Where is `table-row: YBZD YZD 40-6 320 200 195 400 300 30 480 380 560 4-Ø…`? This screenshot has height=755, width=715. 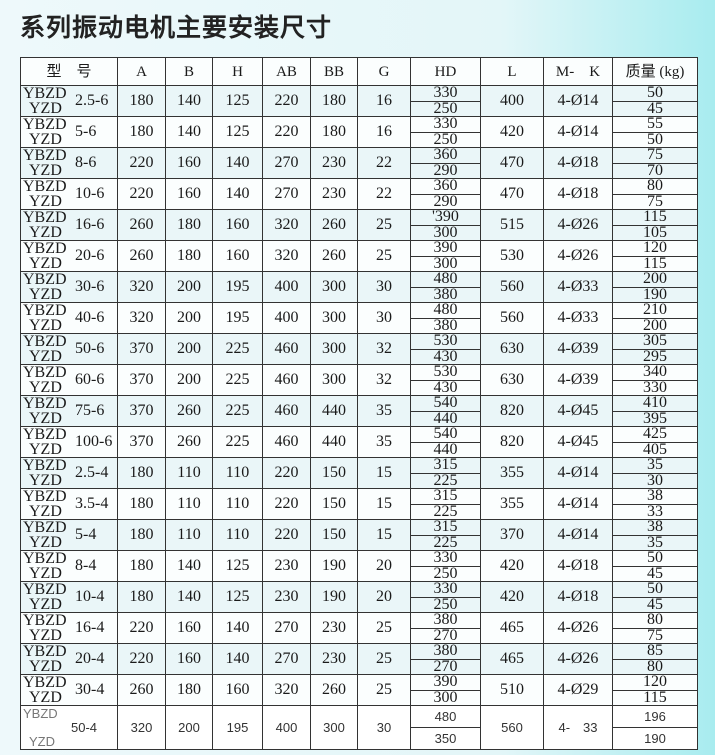 table-row: YBZD YZD 40-6 320 200 195 400 300 30 480 380 560 4-Ø… is located at coordinates (359, 318).